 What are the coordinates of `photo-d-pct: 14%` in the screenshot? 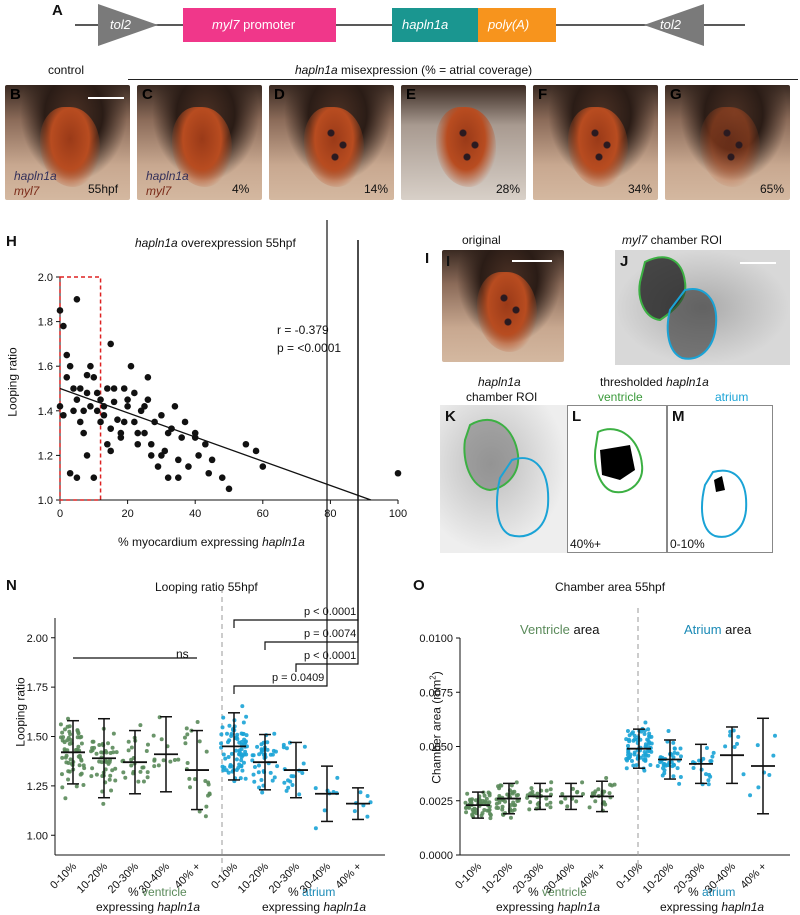 It's located at (376, 189).